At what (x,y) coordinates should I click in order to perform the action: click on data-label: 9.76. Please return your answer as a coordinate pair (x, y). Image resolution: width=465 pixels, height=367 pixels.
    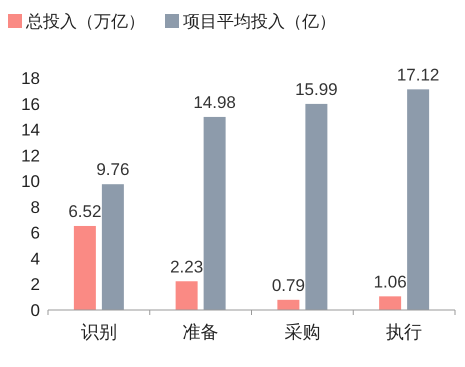
    Looking at the image, I should click on (113, 170).